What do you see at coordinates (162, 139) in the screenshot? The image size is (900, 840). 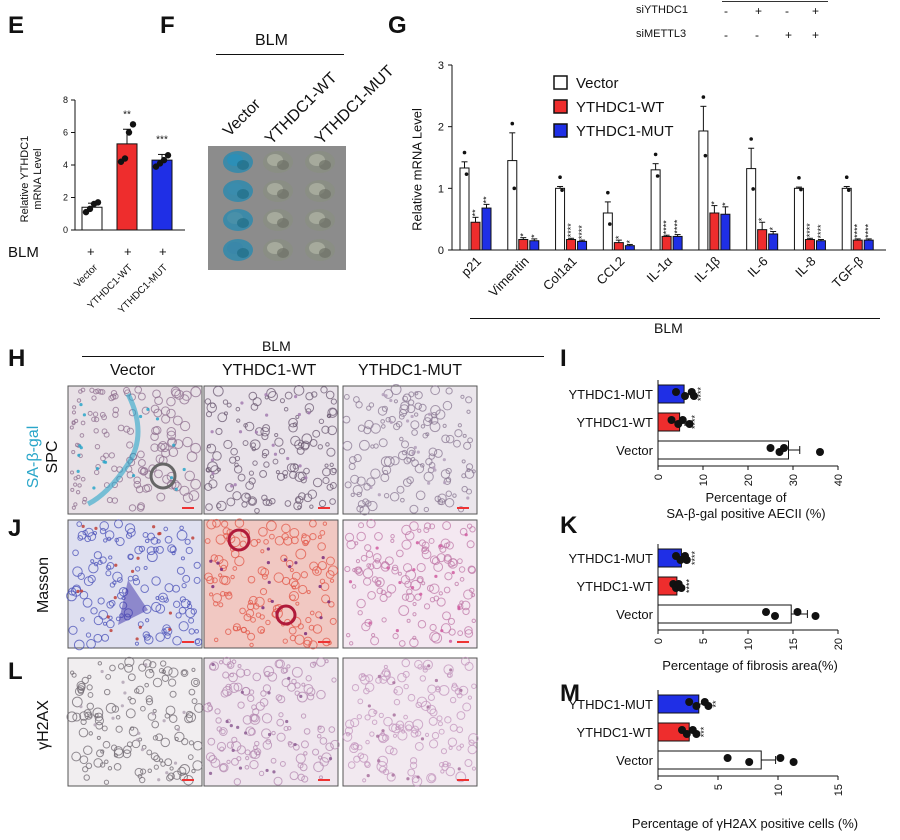 I see `e-significance: ***` at bounding box center [162, 139].